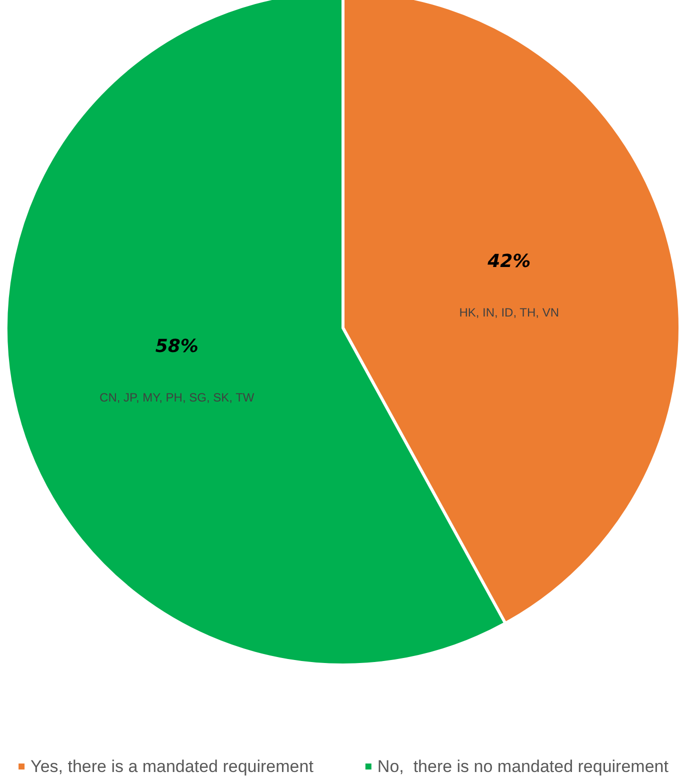 Image resolution: width=685 pixels, height=784 pixels. I want to click on text: CN, JP, MY, PH, SG, SK, TW, so click(177, 397).